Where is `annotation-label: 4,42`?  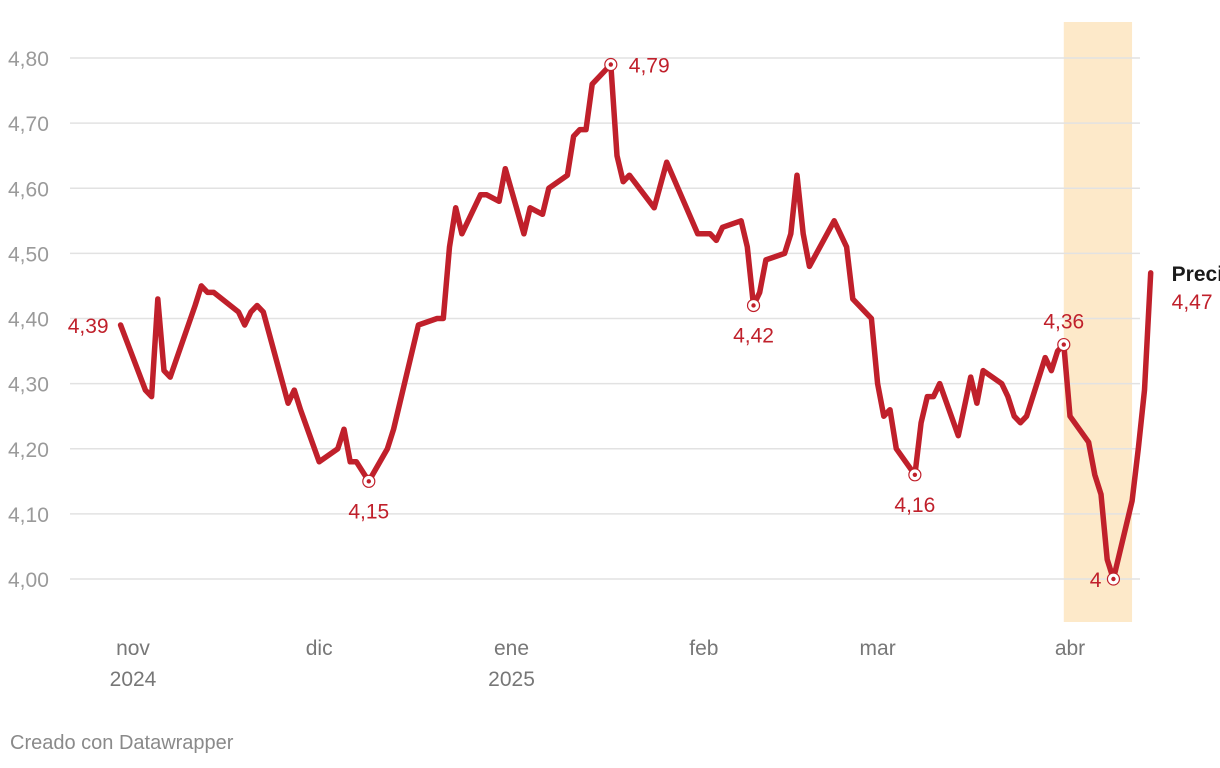
annotation-label: 4,42 is located at coordinates (753, 335).